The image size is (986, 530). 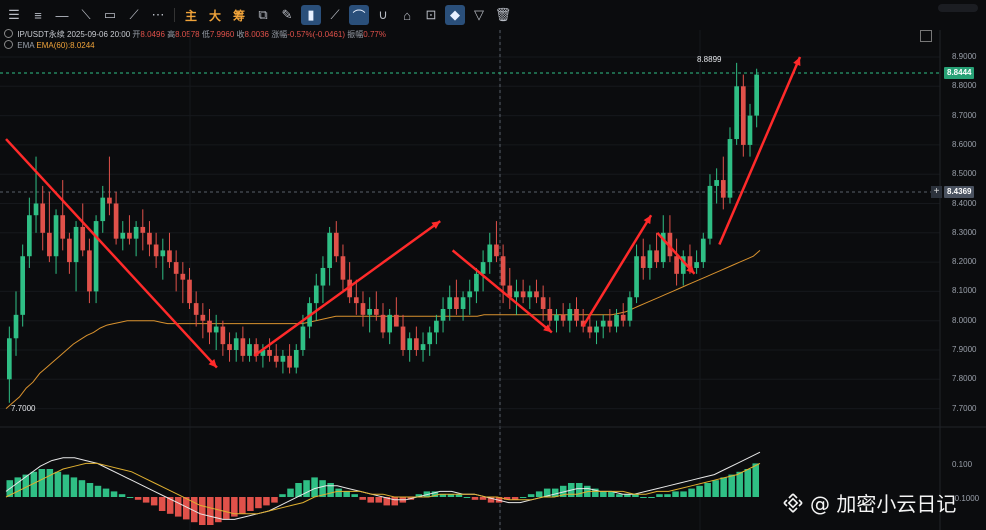 What do you see at coordinates (65, 45) in the screenshot?
I see `ema-value: EMA(60):8.0244` at bounding box center [65, 45].